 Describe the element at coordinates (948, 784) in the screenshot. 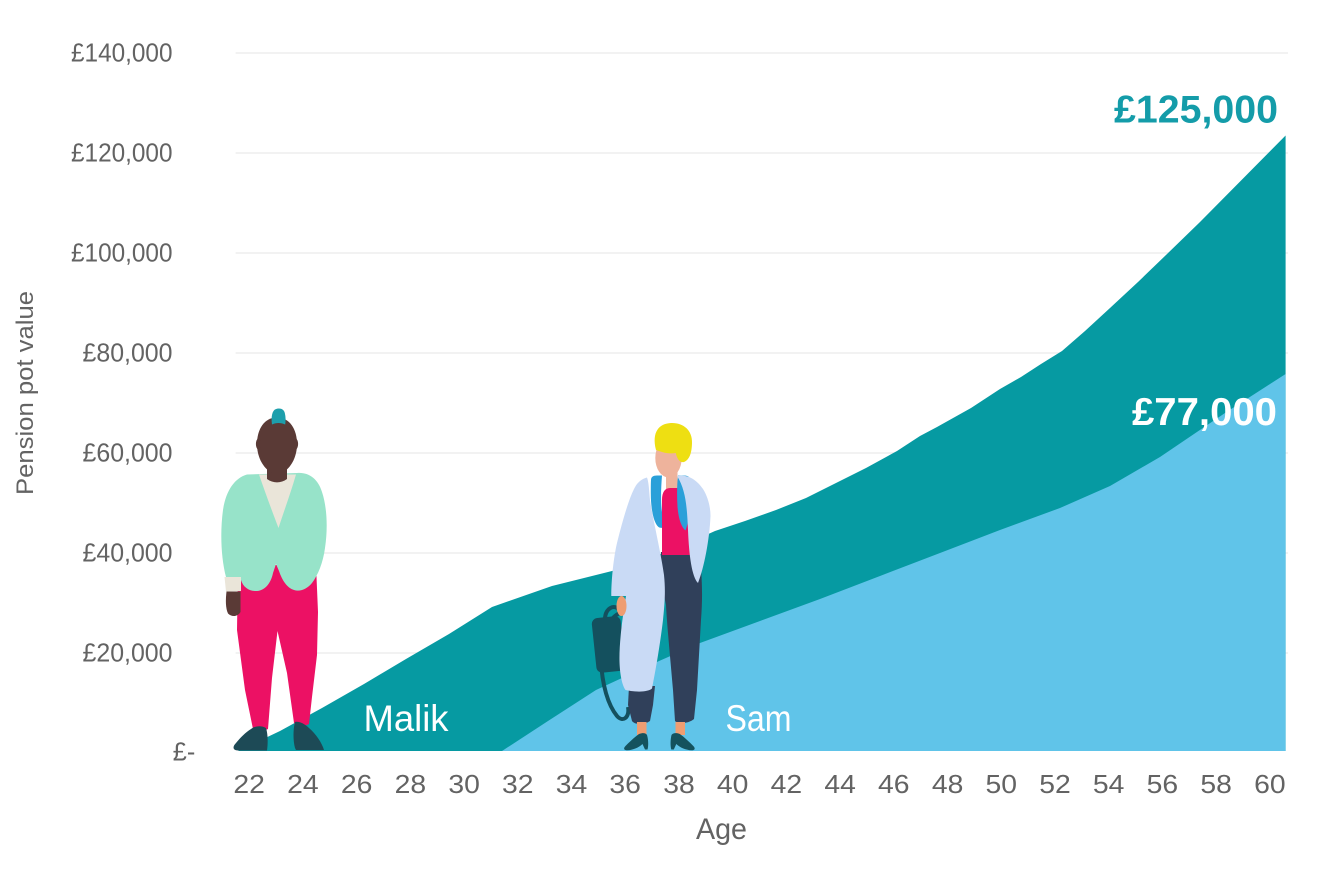

I see `svg-text: 48` at that location.